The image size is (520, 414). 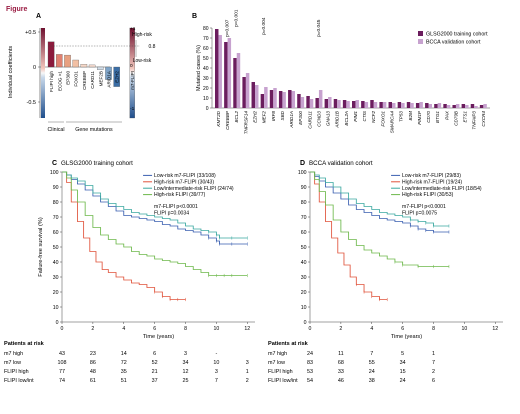 I want to click on gene-label: ETS1, so click(x=465, y=117).